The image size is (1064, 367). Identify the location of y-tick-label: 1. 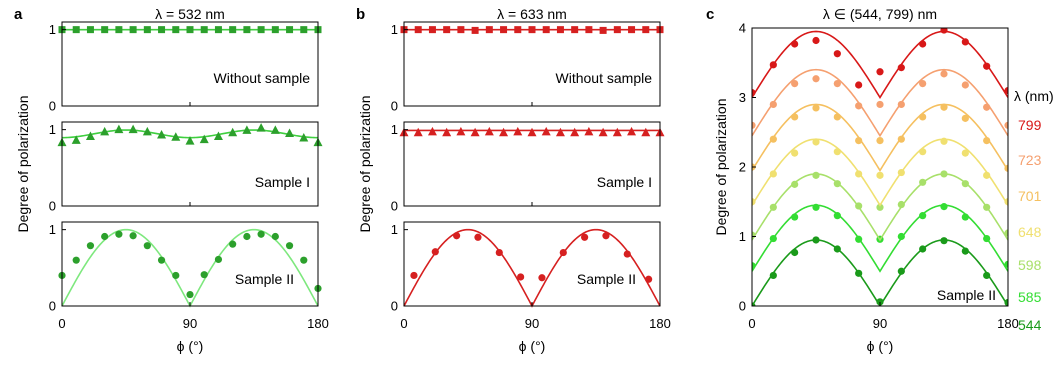
(52, 229).